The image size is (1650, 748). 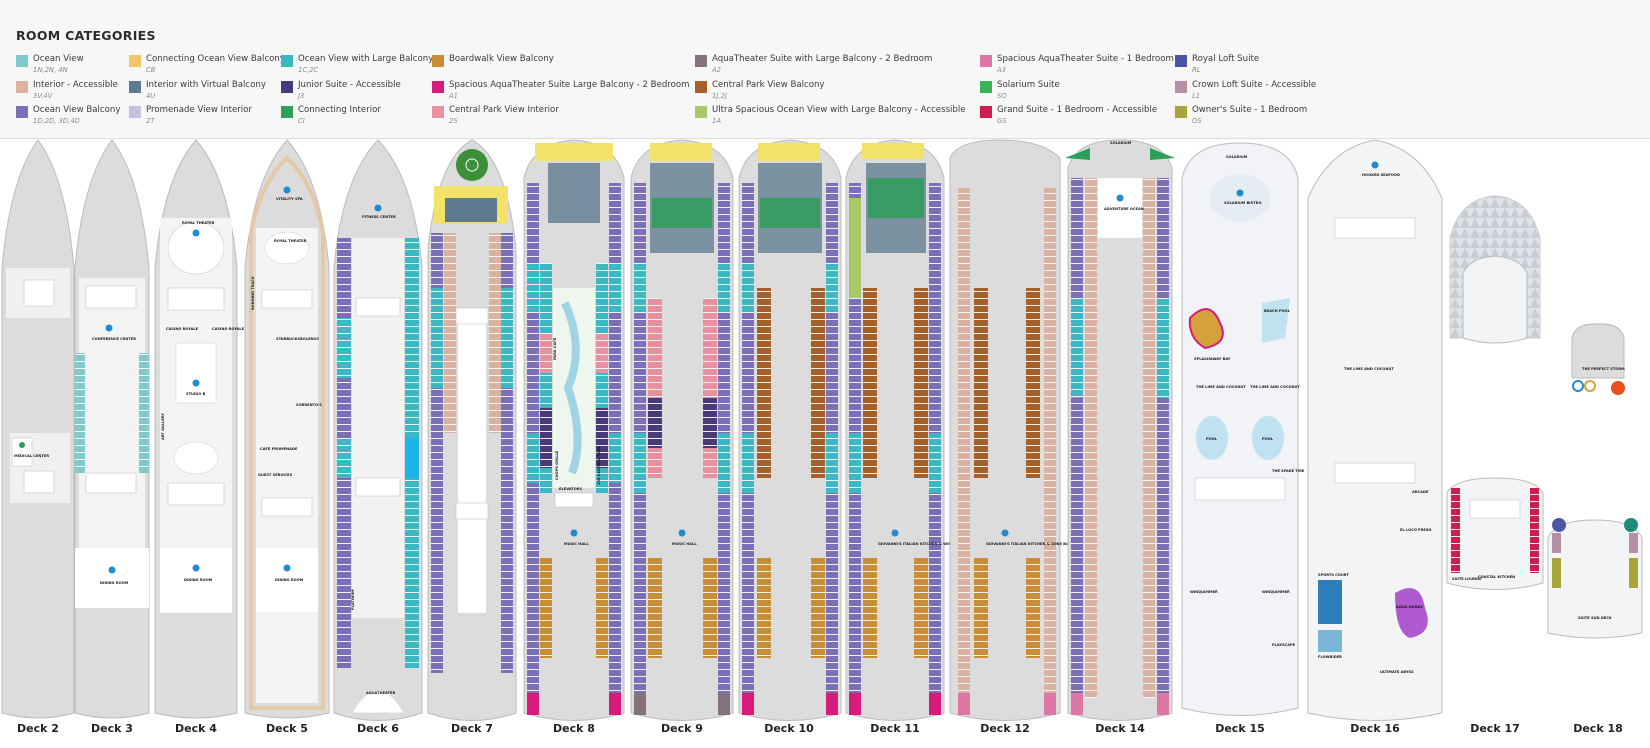 I want to click on category-codes: 1D,2D, 3D,4D, so click(x=56, y=121).